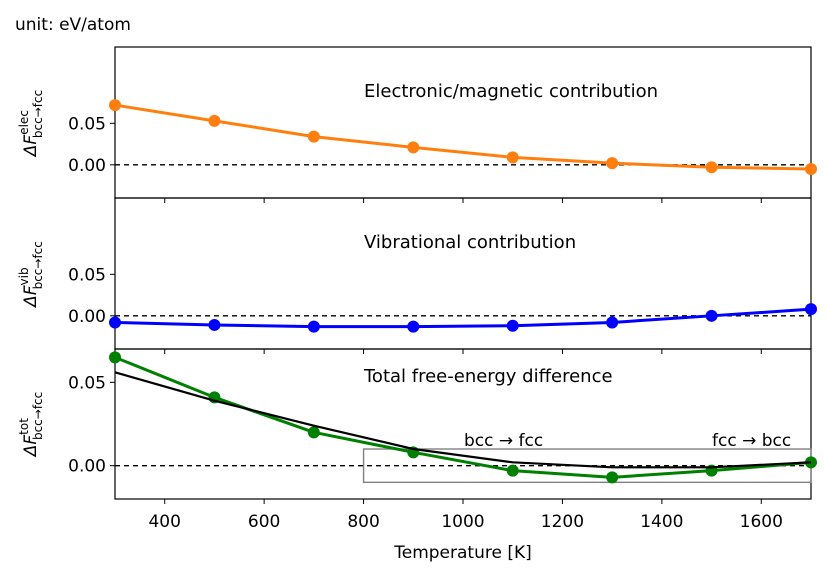 This screenshot has height=578, width=830. Describe the element at coordinates (31, 147) in the screenshot. I see `y-axis-label-elec-base: ΔF` at that location.